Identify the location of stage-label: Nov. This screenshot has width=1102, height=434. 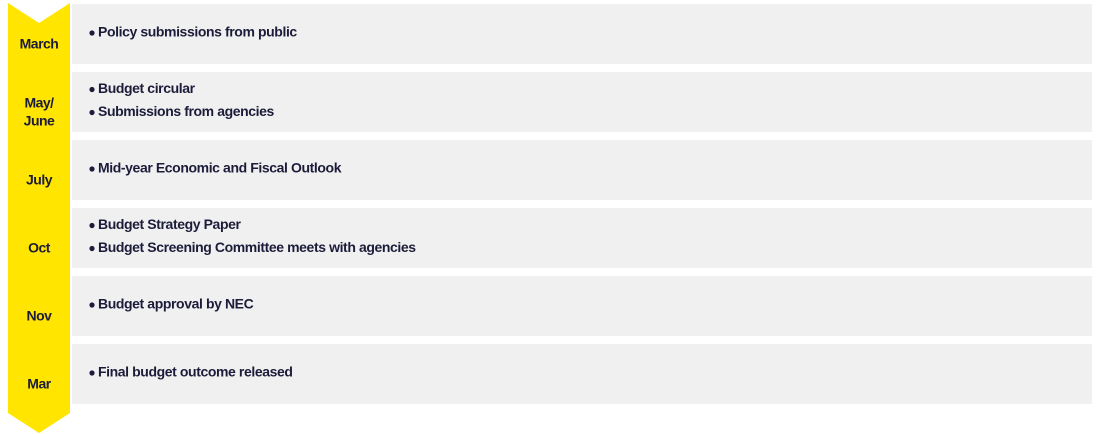
(40, 316).